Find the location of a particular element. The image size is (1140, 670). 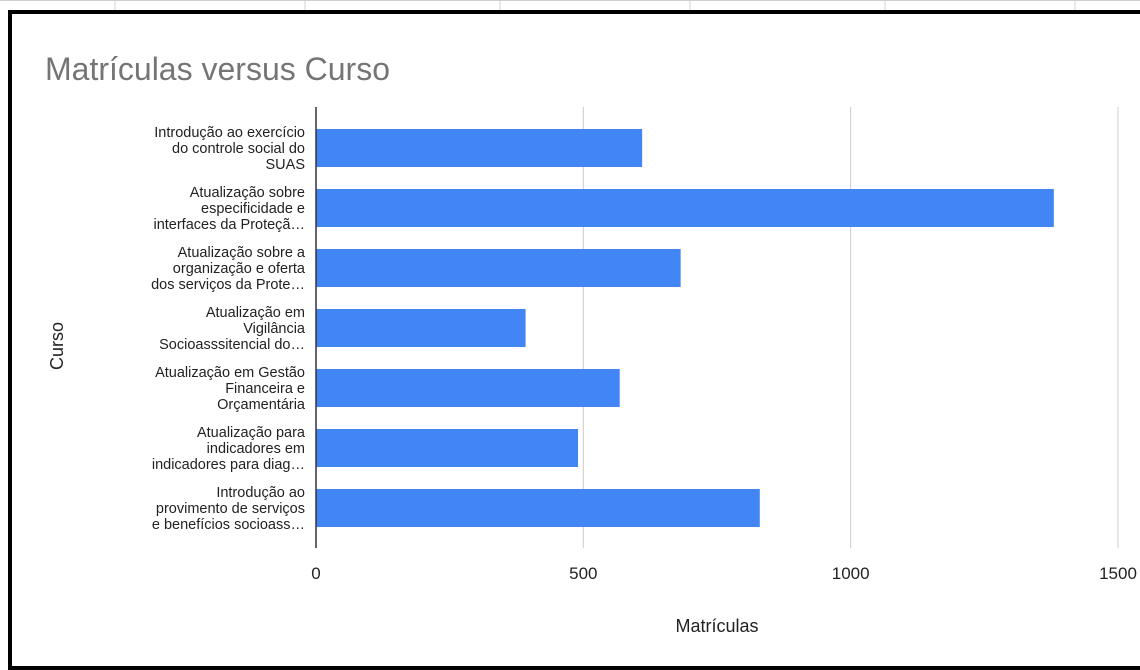

y-tick-label: Atualização sobre a is located at coordinates (242, 253).